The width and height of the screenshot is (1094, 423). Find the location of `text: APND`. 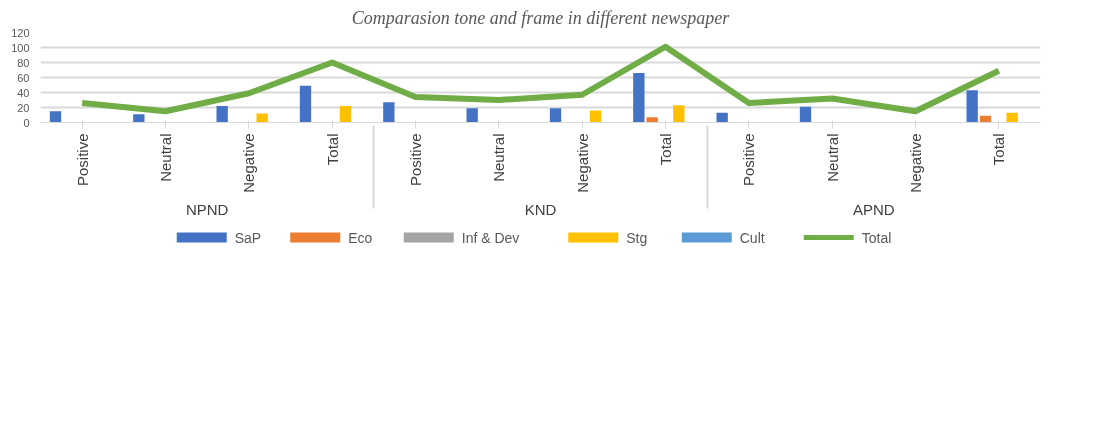

text: APND is located at coordinates (874, 209).